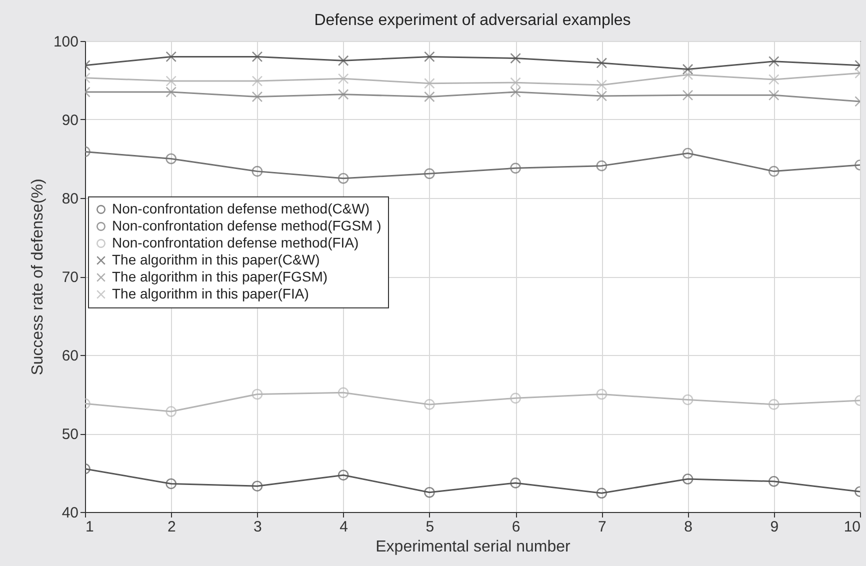  I want to click on y-tick-label: 80, so click(70, 199).